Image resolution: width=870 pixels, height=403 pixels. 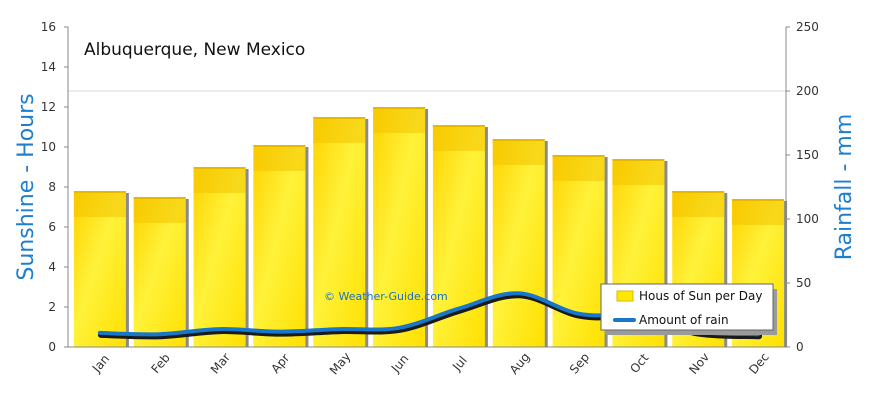 I want to click on left-tick-label: 0, so click(x=52, y=347).